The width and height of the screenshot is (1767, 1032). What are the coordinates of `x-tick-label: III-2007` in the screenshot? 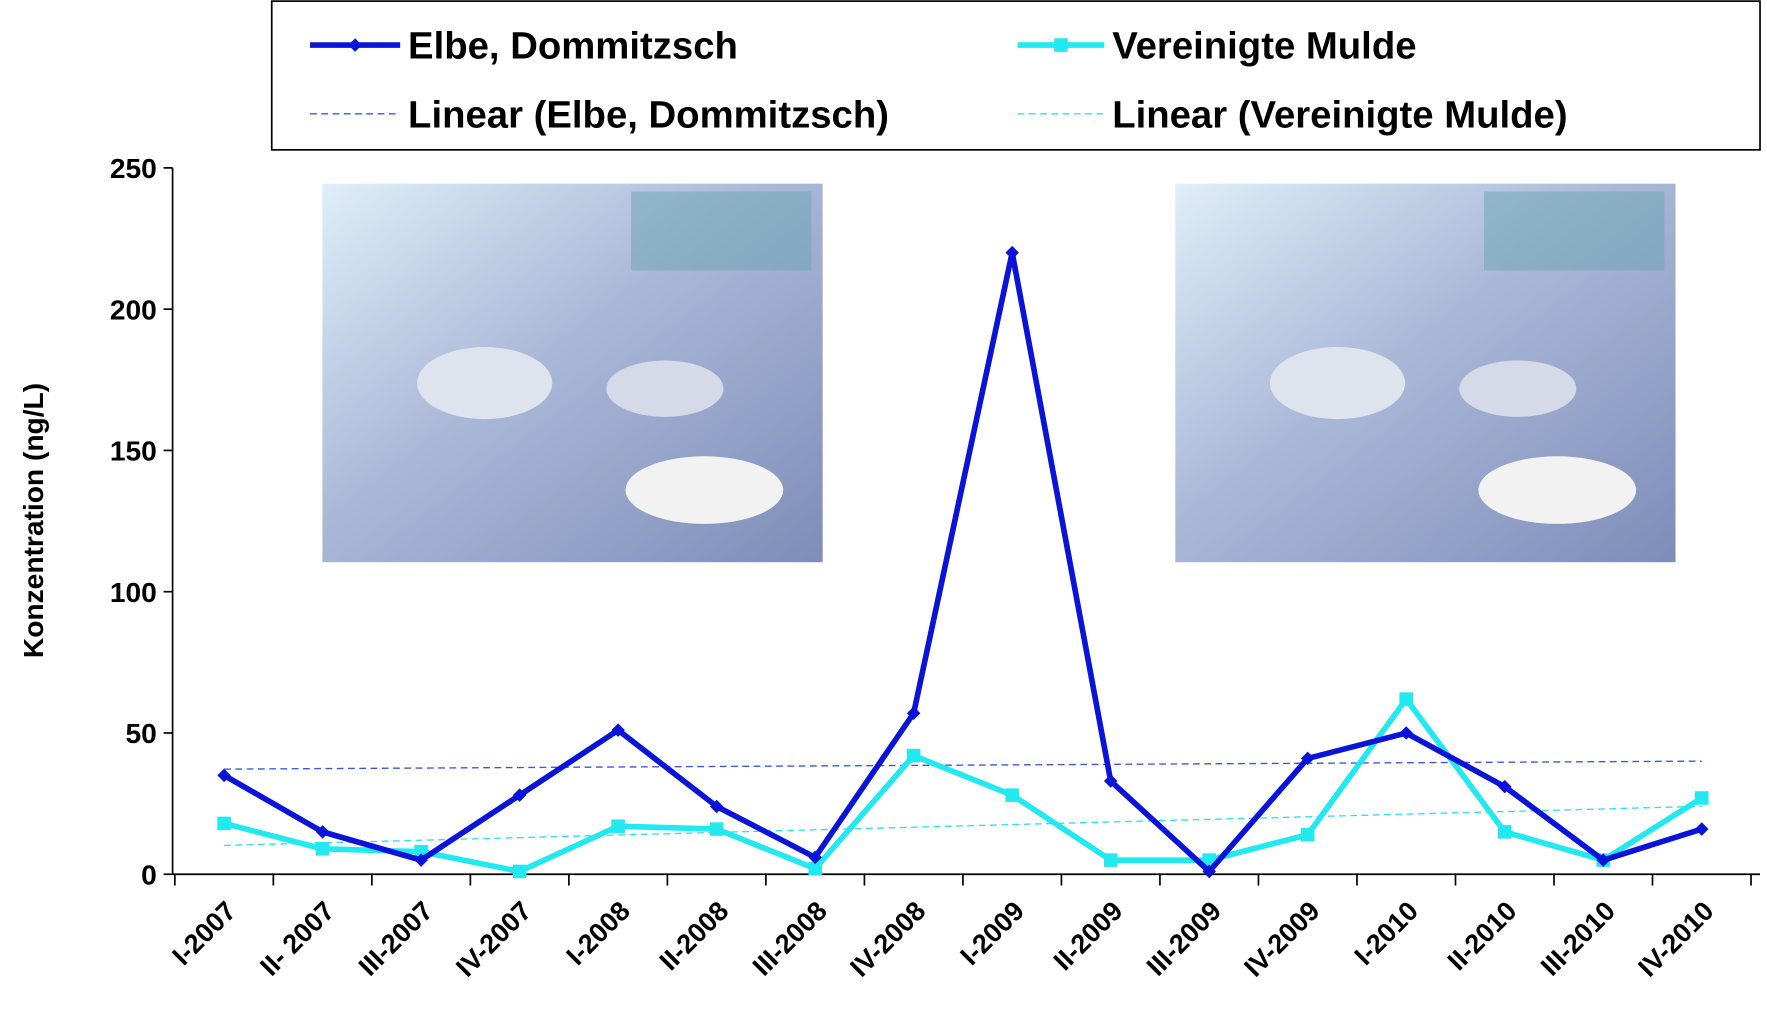 It's located at (396, 939).